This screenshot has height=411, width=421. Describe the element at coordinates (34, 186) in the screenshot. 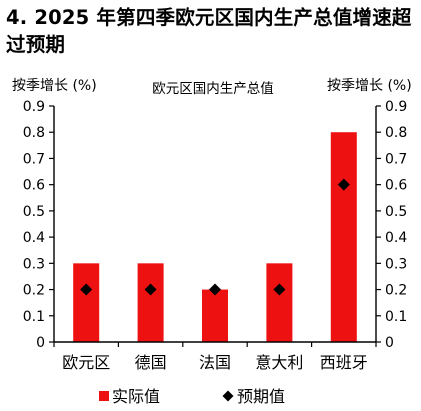

I see `left-tick-label: 0.6` at that location.